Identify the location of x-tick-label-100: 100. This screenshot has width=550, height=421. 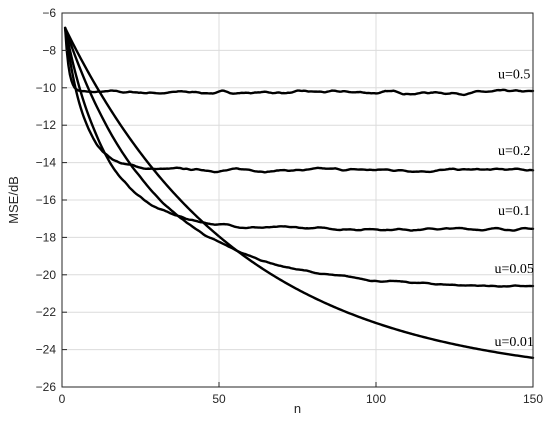
(376, 399).